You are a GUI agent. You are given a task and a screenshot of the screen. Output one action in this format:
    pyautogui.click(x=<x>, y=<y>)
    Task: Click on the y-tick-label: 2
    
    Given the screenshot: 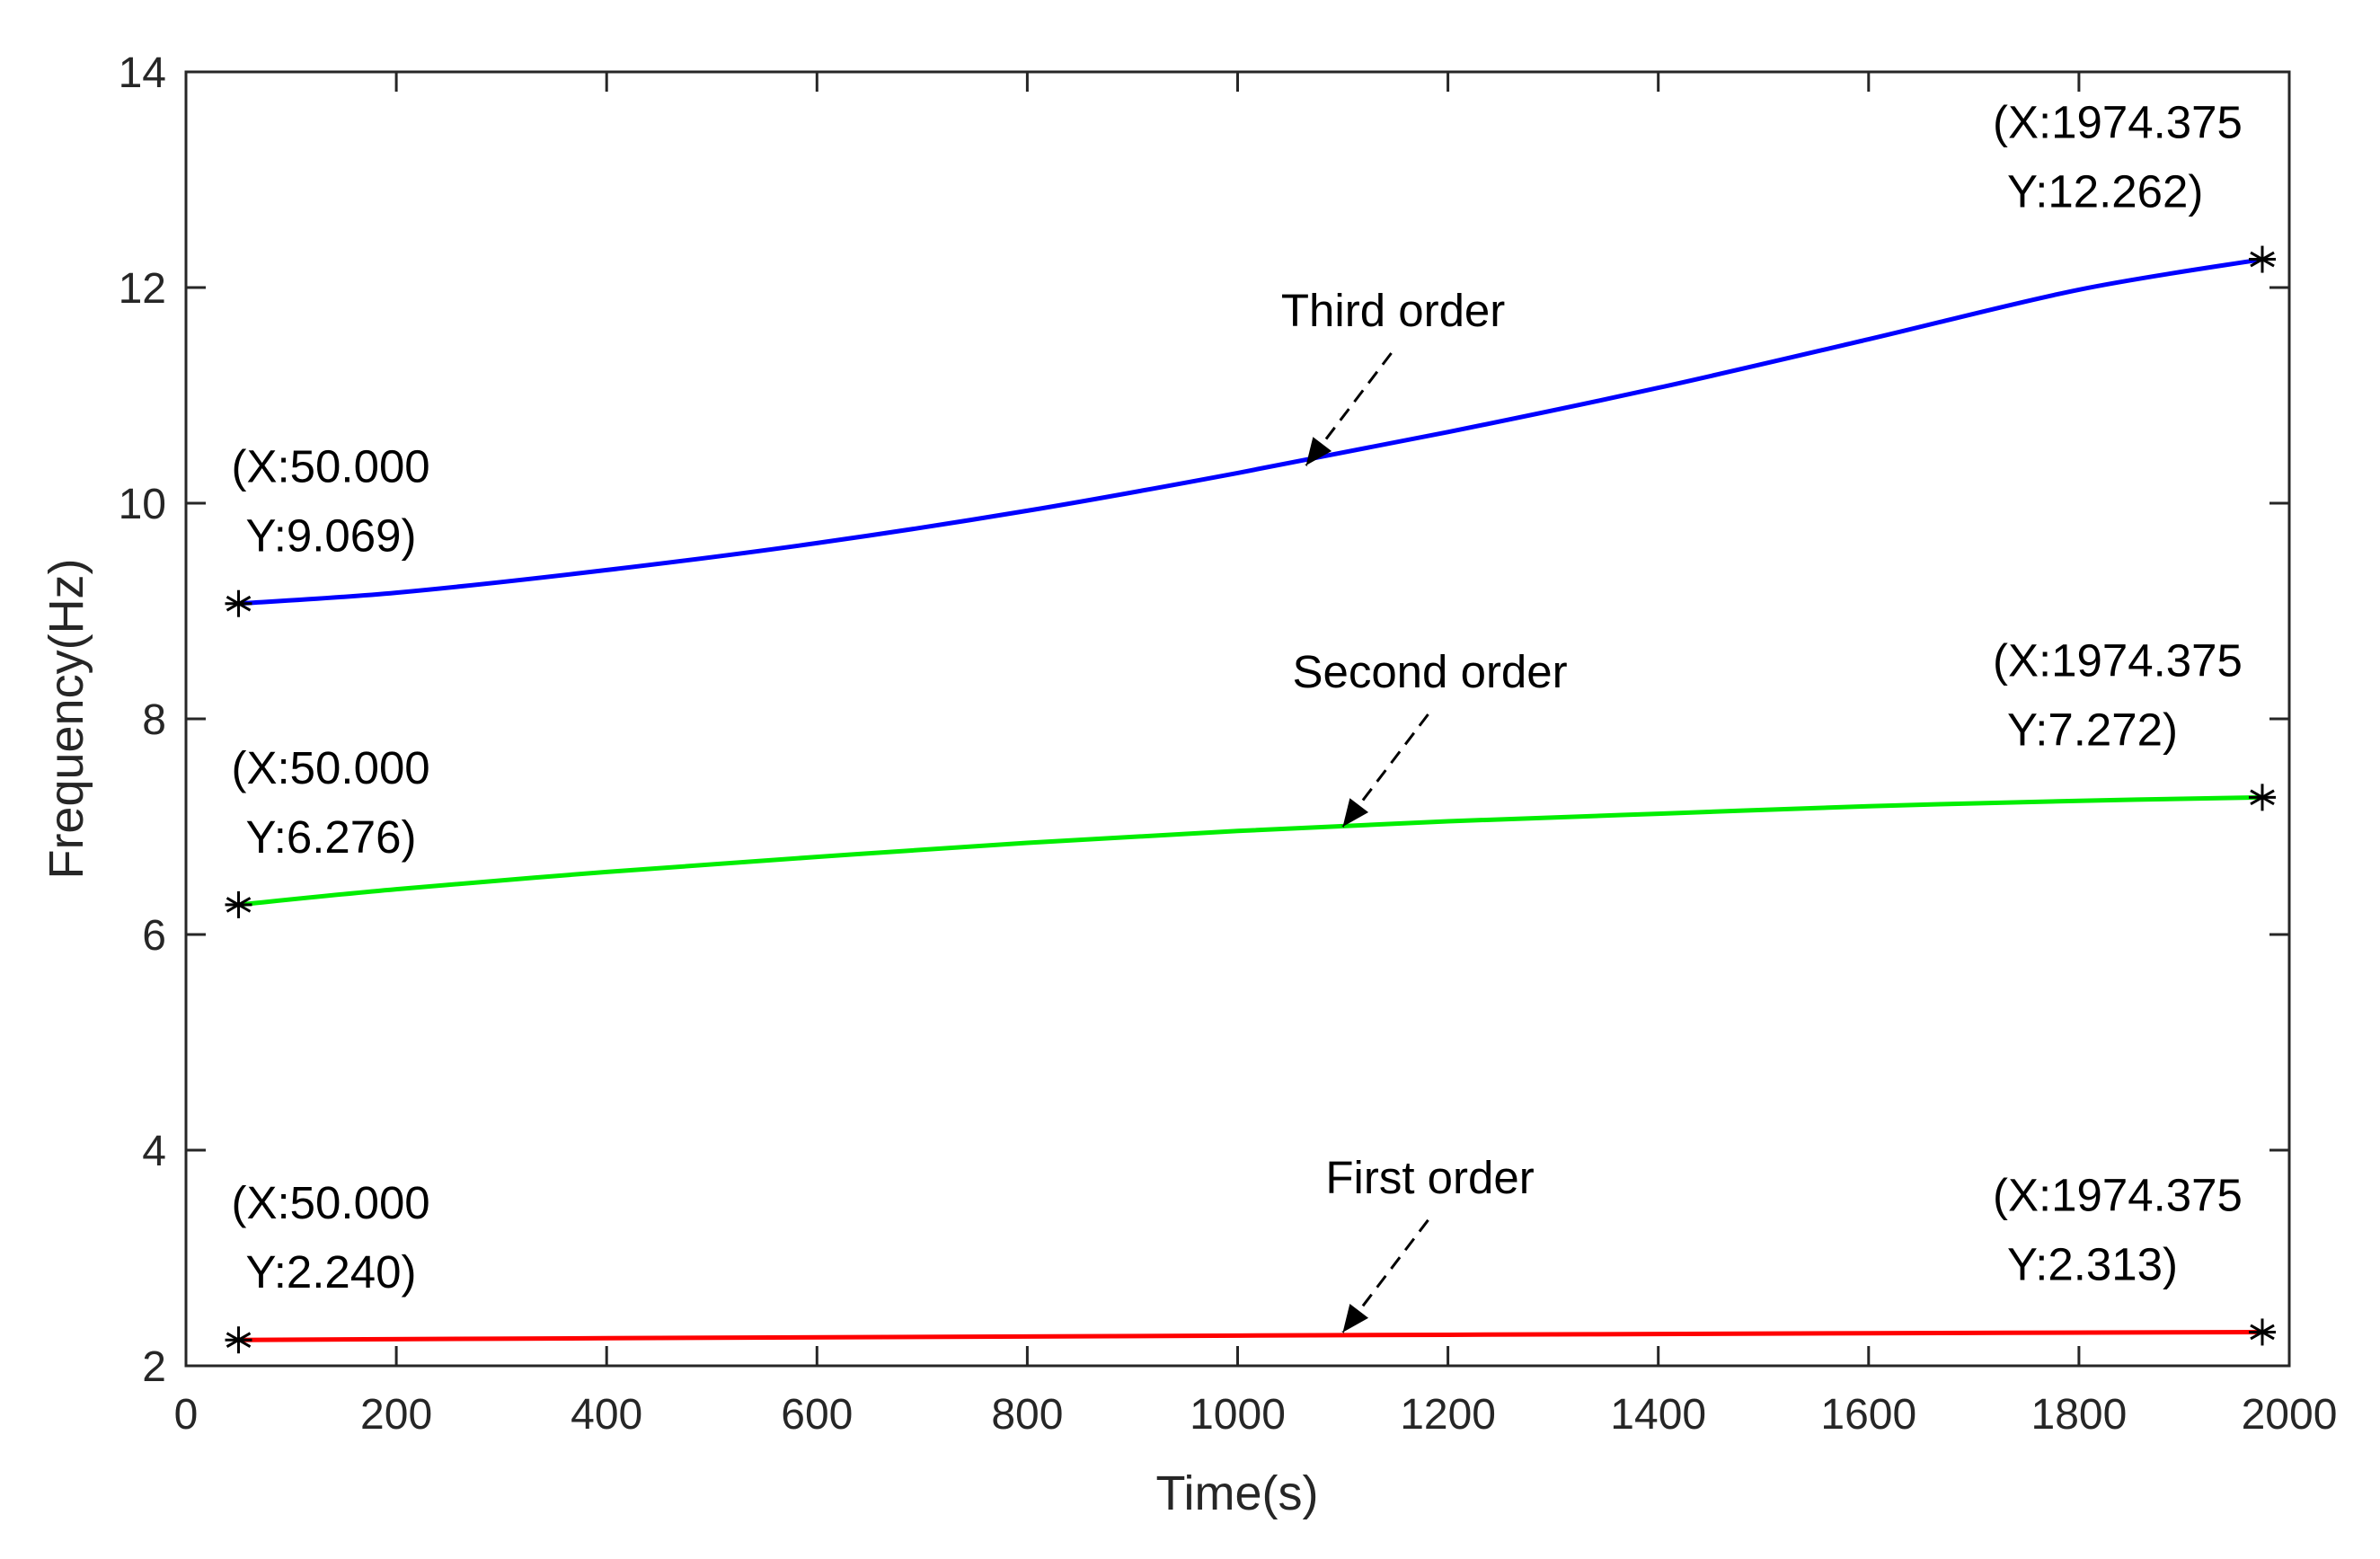 What is the action you would take?
    pyautogui.click(x=154, y=1367)
    